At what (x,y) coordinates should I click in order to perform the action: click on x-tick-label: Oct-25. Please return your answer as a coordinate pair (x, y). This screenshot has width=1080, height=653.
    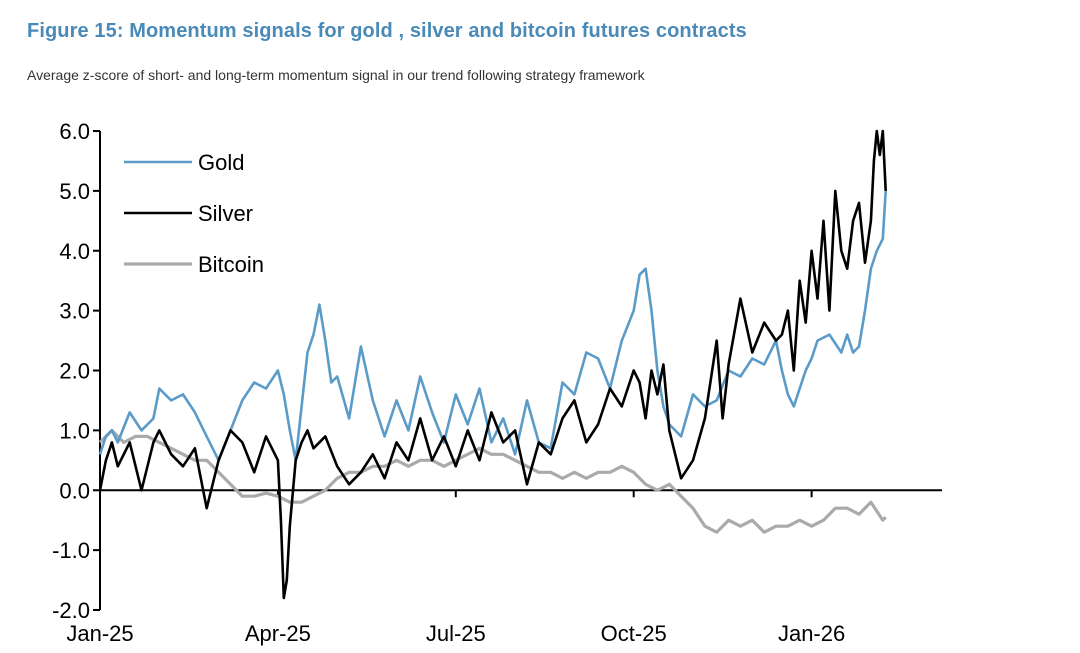
    Looking at the image, I should click on (634, 633).